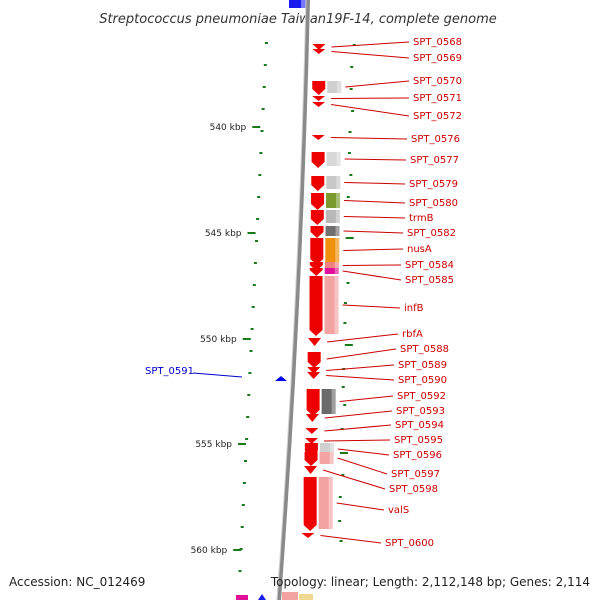  Describe the element at coordinates (169, 371) in the screenshot. I see `gene-label-minus: SPT_0591` at that location.